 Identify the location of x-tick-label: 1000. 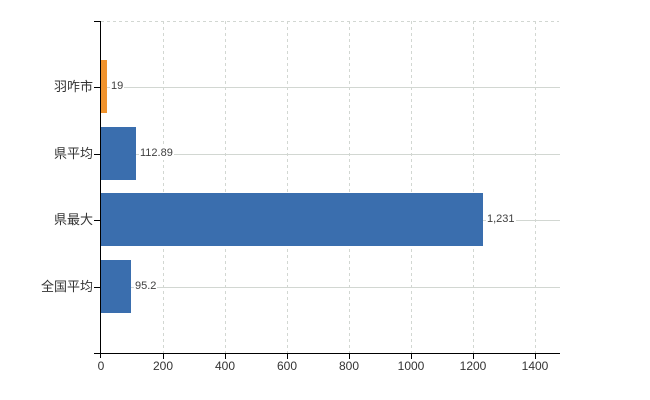
(411, 366).